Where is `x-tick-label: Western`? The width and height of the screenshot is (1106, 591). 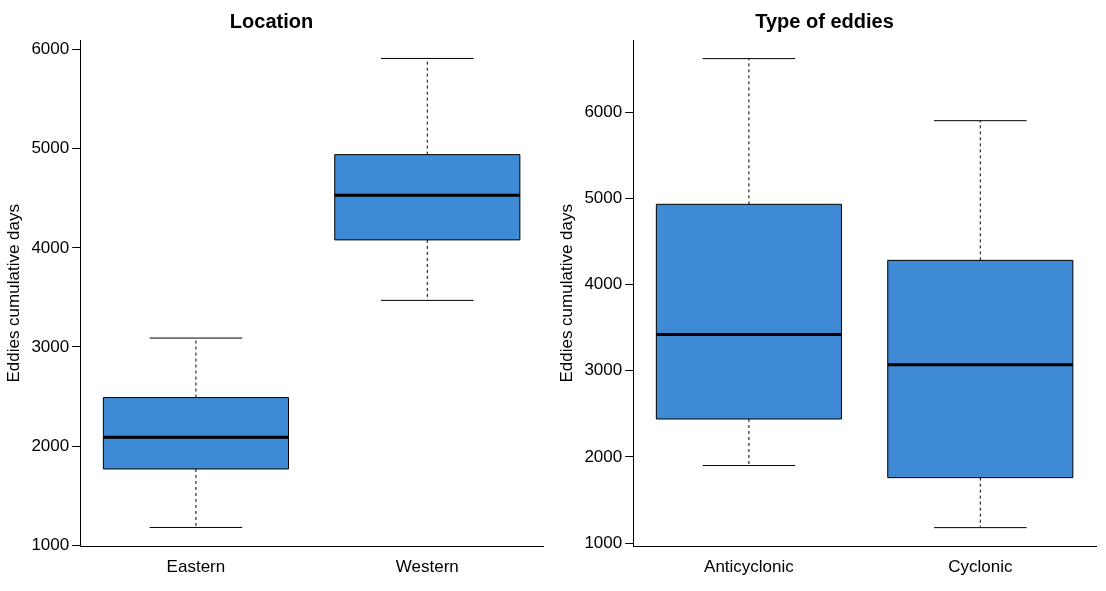 x-tick-label: Western is located at coordinates (427, 567).